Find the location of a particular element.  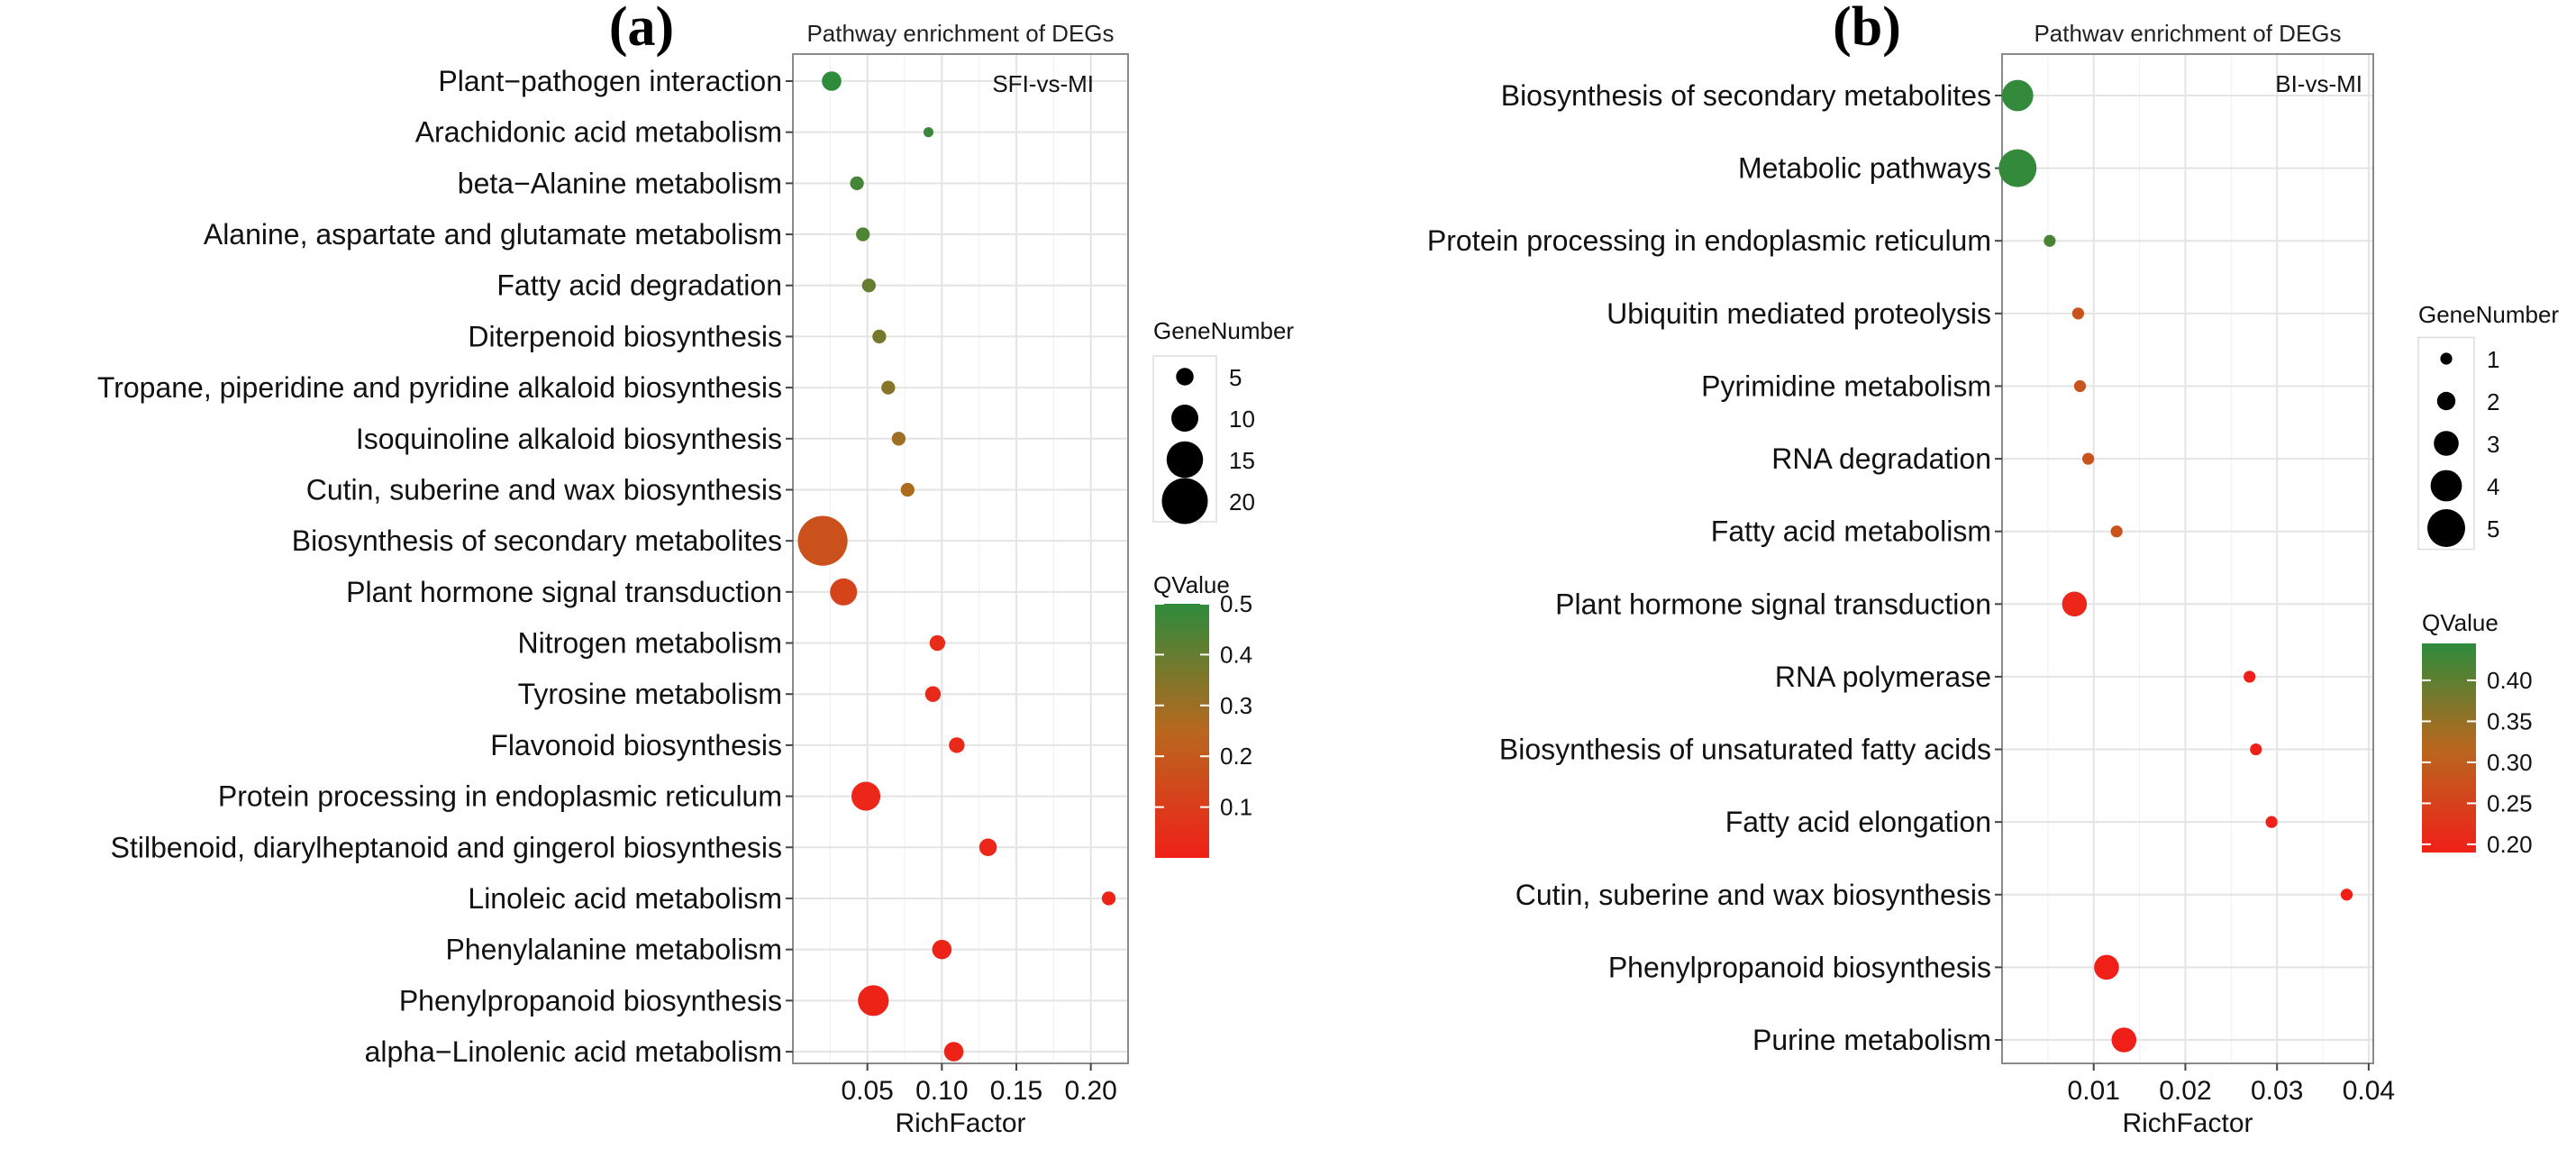

y-tick-label: alpha−Linolenic acid metabolism is located at coordinates (573, 1051).